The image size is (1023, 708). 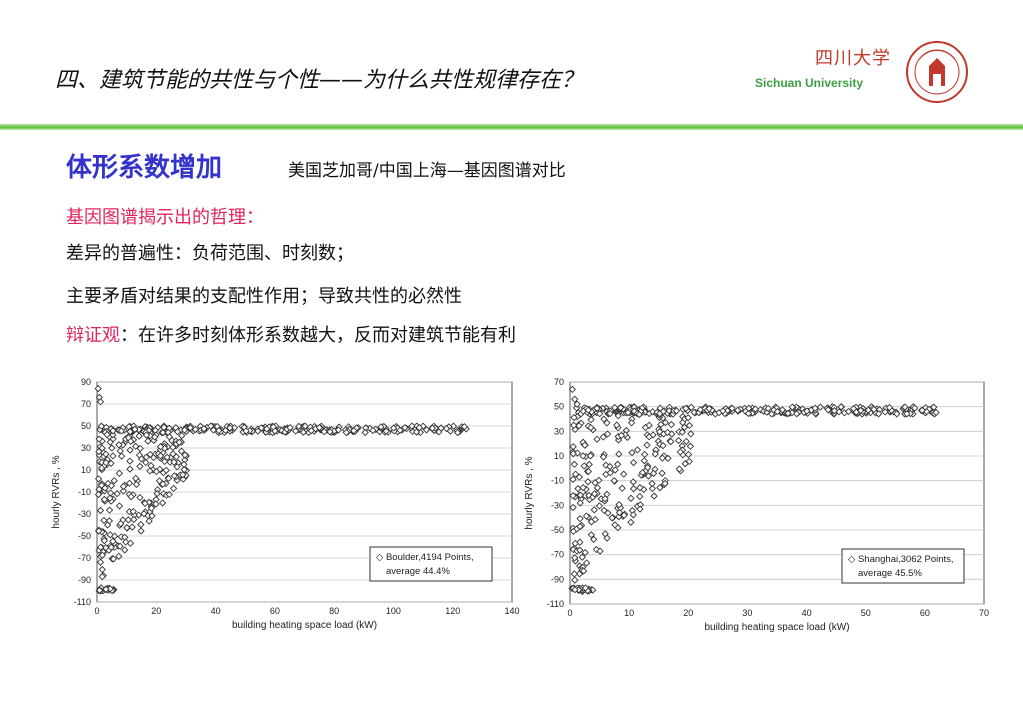 What do you see at coordinates (86, 382) in the screenshot?
I see `y-tick-label: 90` at bounding box center [86, 382].